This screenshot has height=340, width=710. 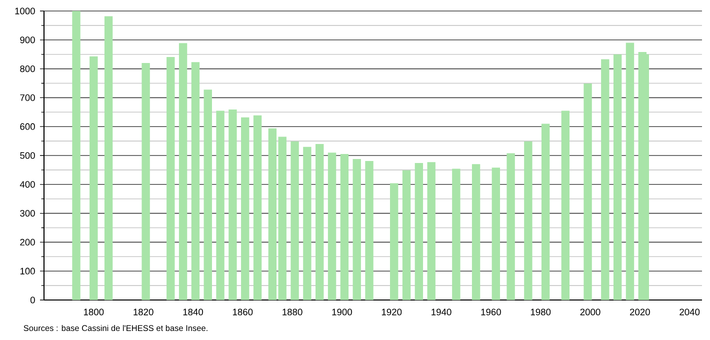 What do you see at coordinates (442, 312) in the screenshot?
I see `x-tick-label: 1940` at bounding box center [442, 312].